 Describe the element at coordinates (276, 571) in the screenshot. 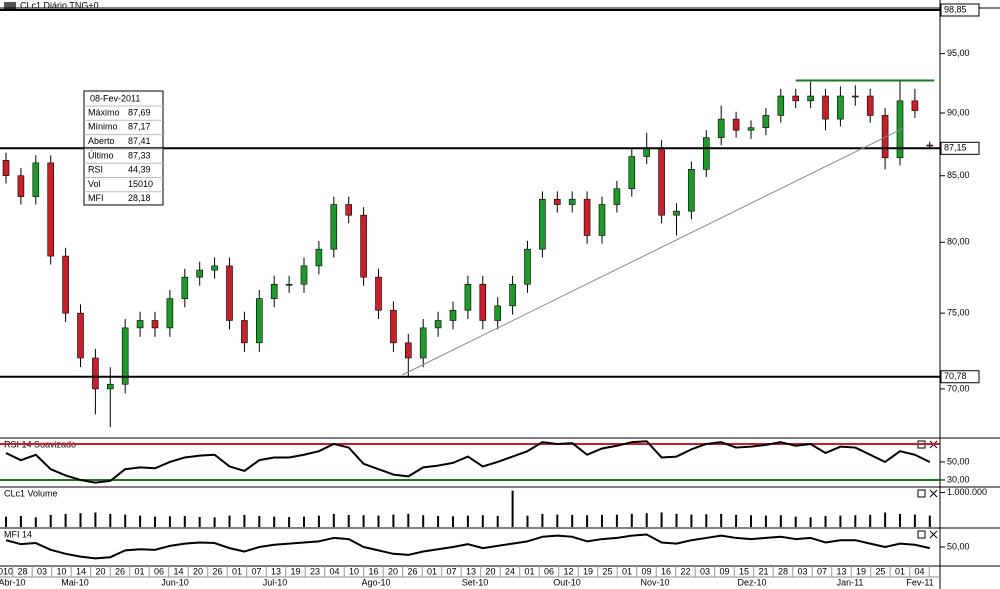

I see `x-day-label: 13` at that location.